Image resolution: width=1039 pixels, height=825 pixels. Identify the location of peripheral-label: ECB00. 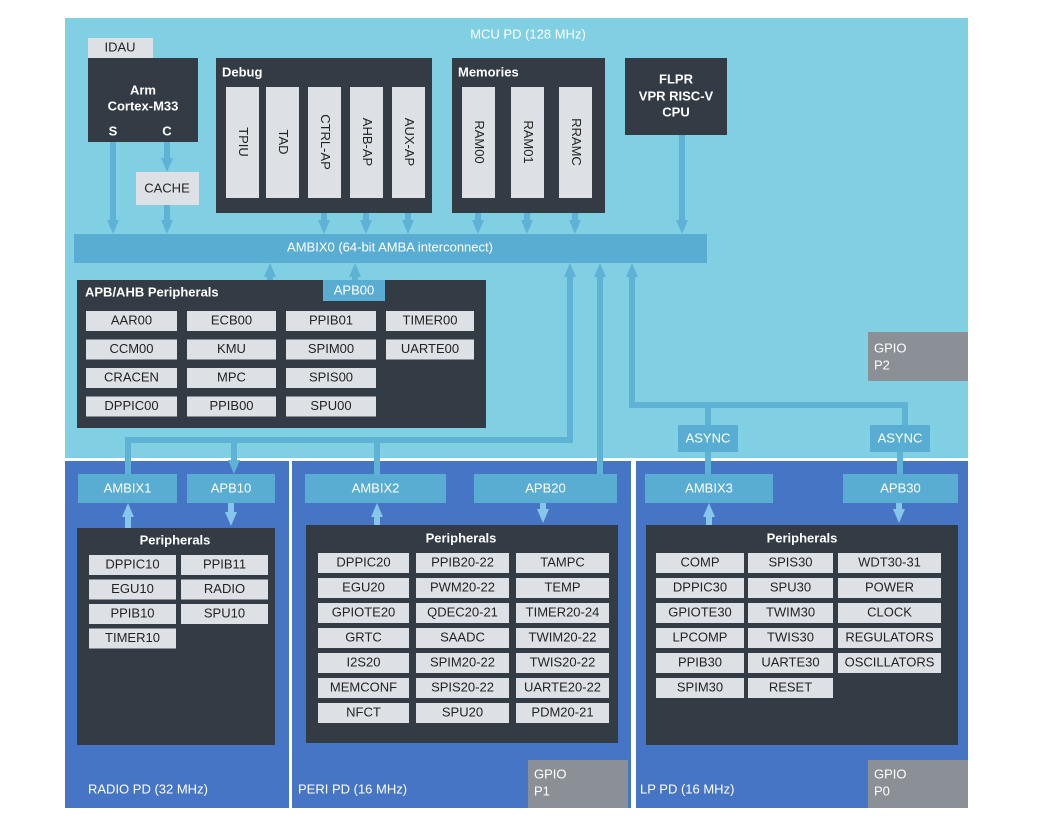
(231, 319).